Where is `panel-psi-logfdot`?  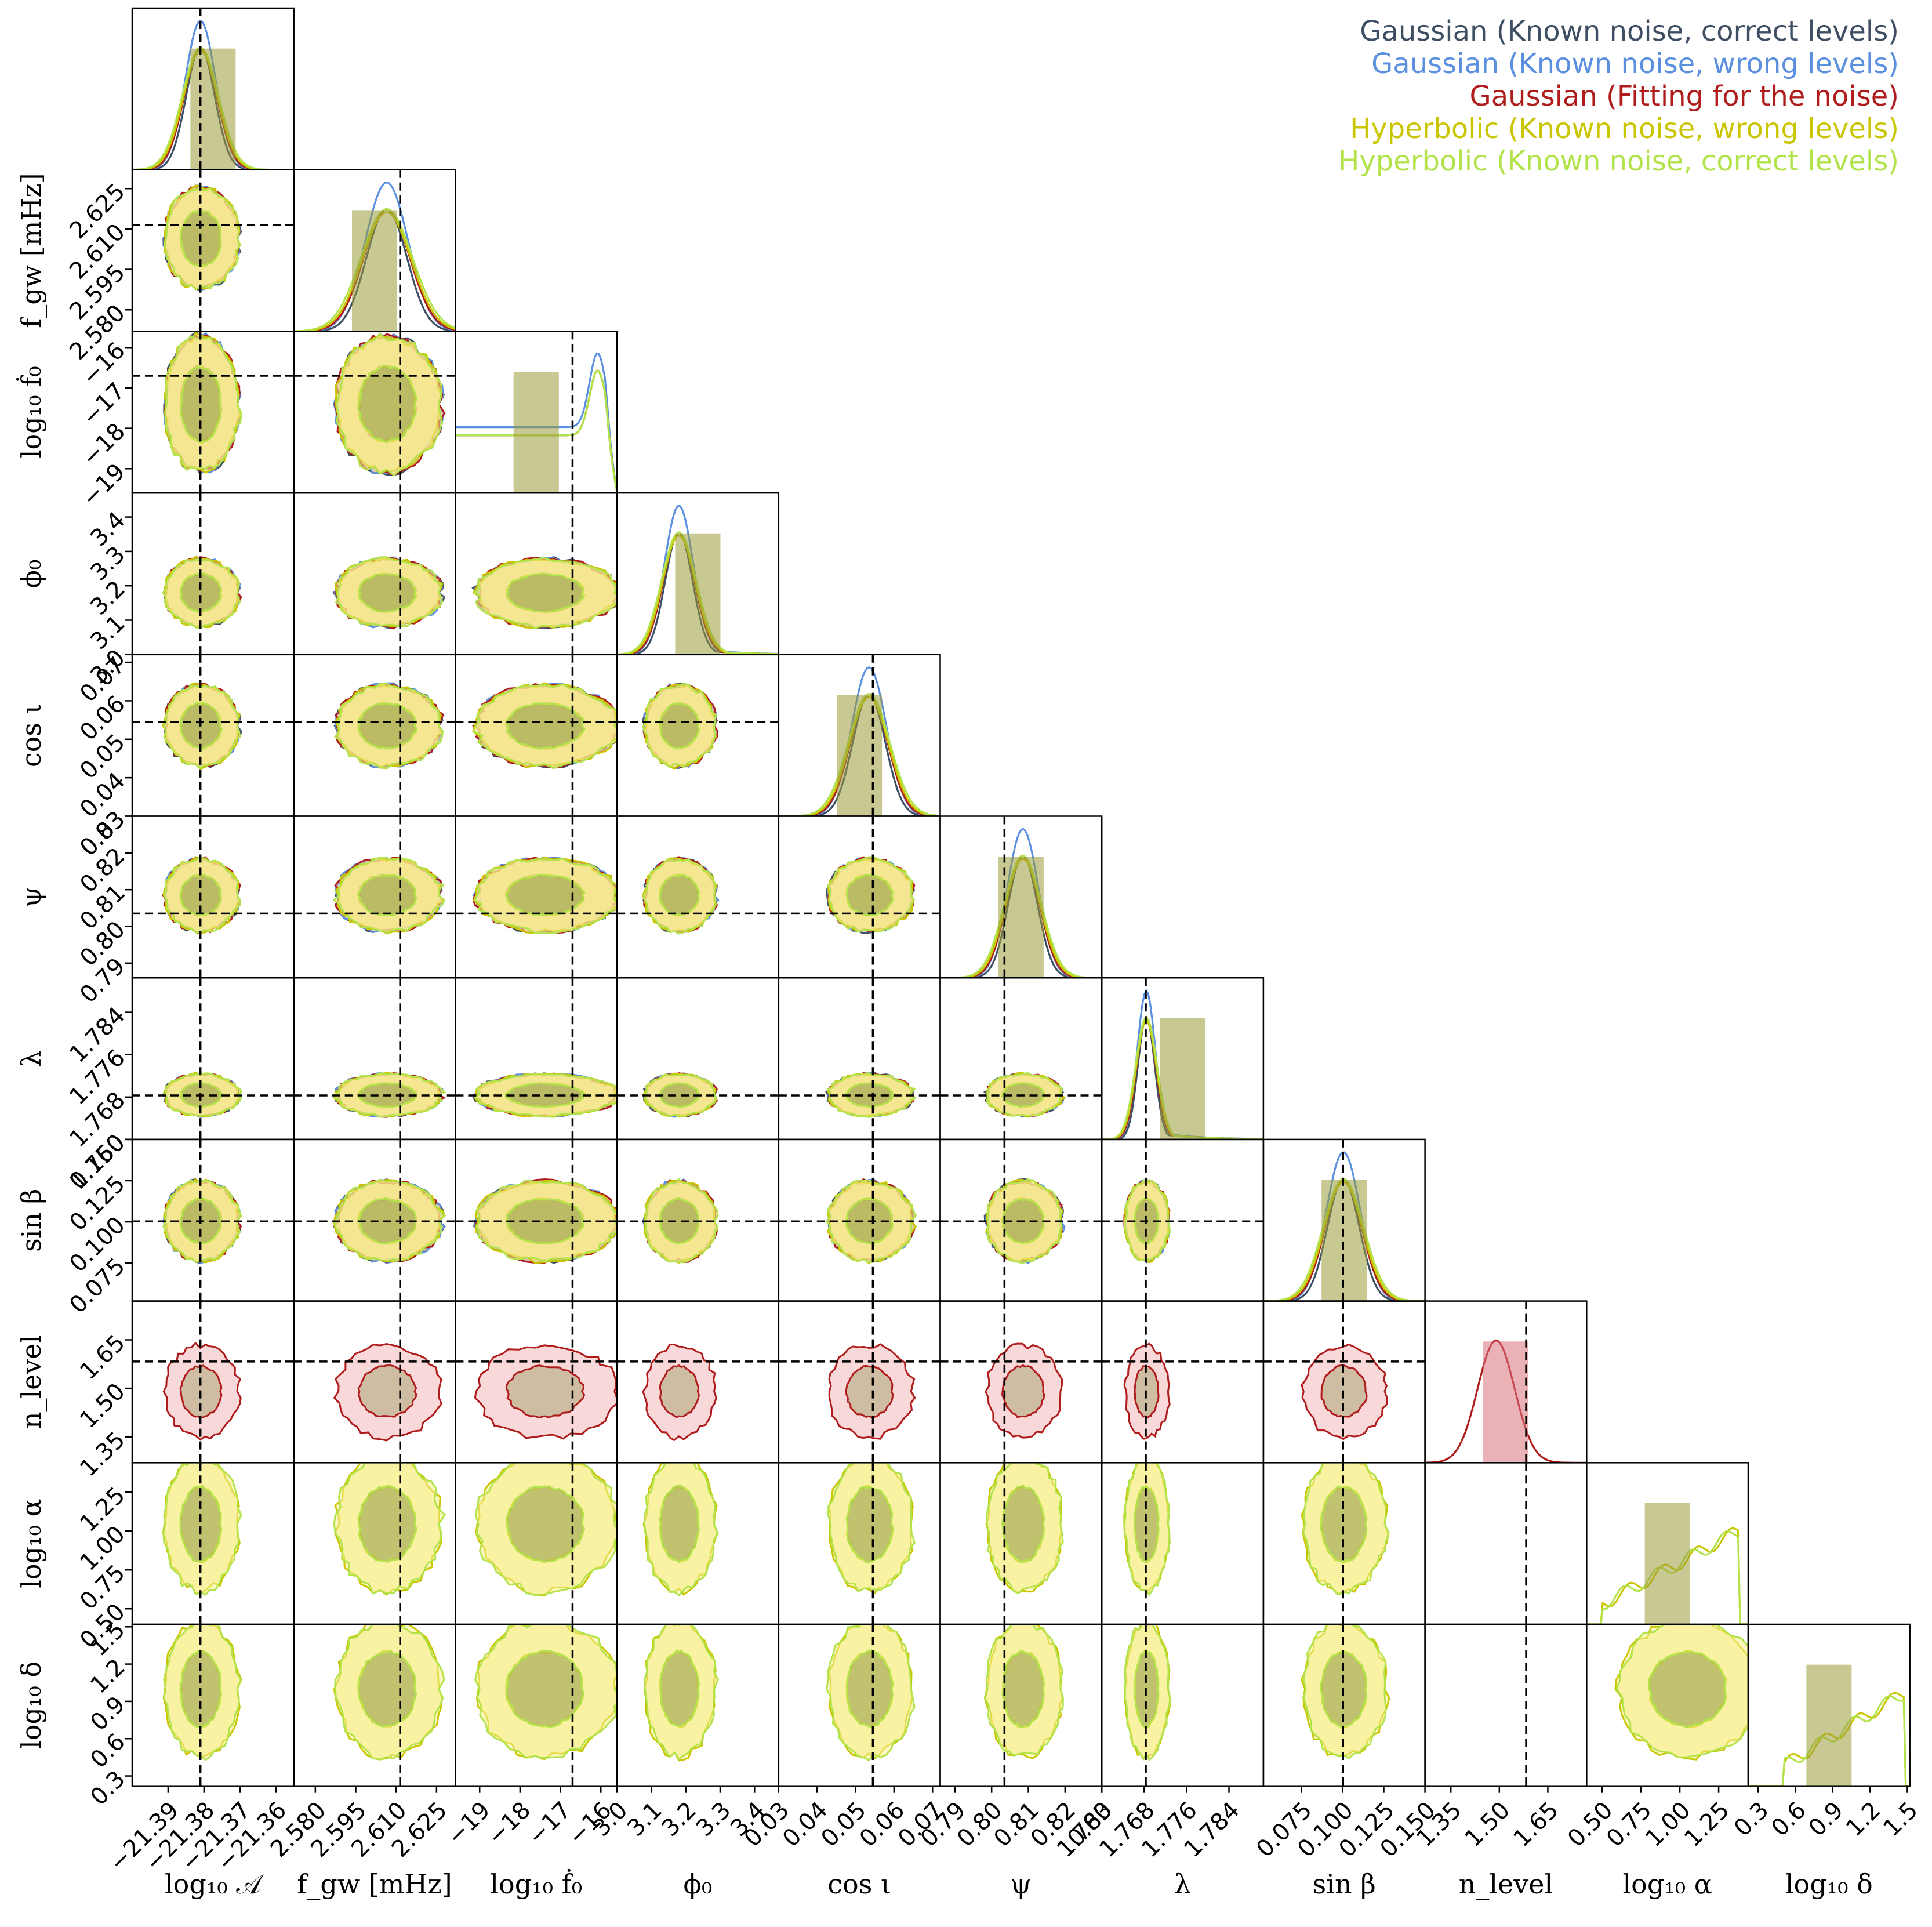 panel-psi-logfdot is located at coordinates (536, 897).